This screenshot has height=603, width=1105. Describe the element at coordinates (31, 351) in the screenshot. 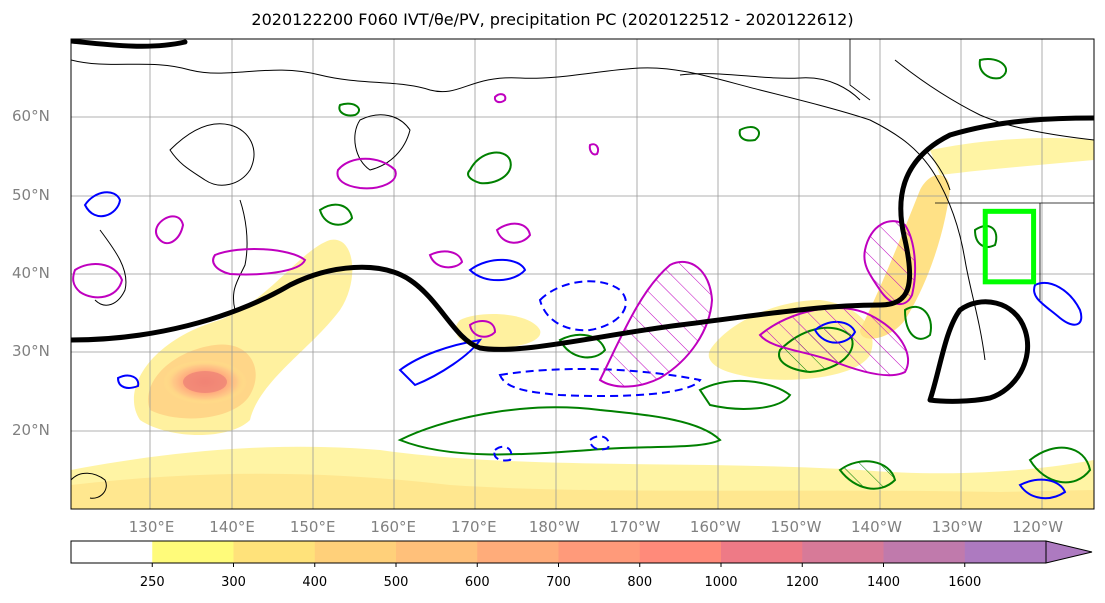

I see `lat-label: 30°N` at that location.